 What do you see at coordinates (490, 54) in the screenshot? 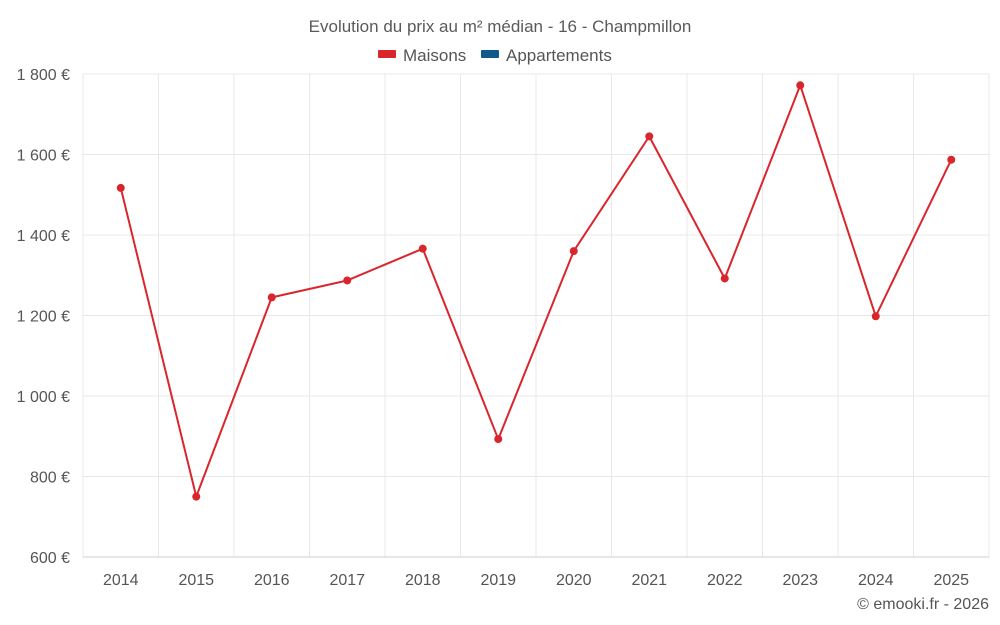
I see `legend-swatch-appartements` at bounding box center [490, 54].